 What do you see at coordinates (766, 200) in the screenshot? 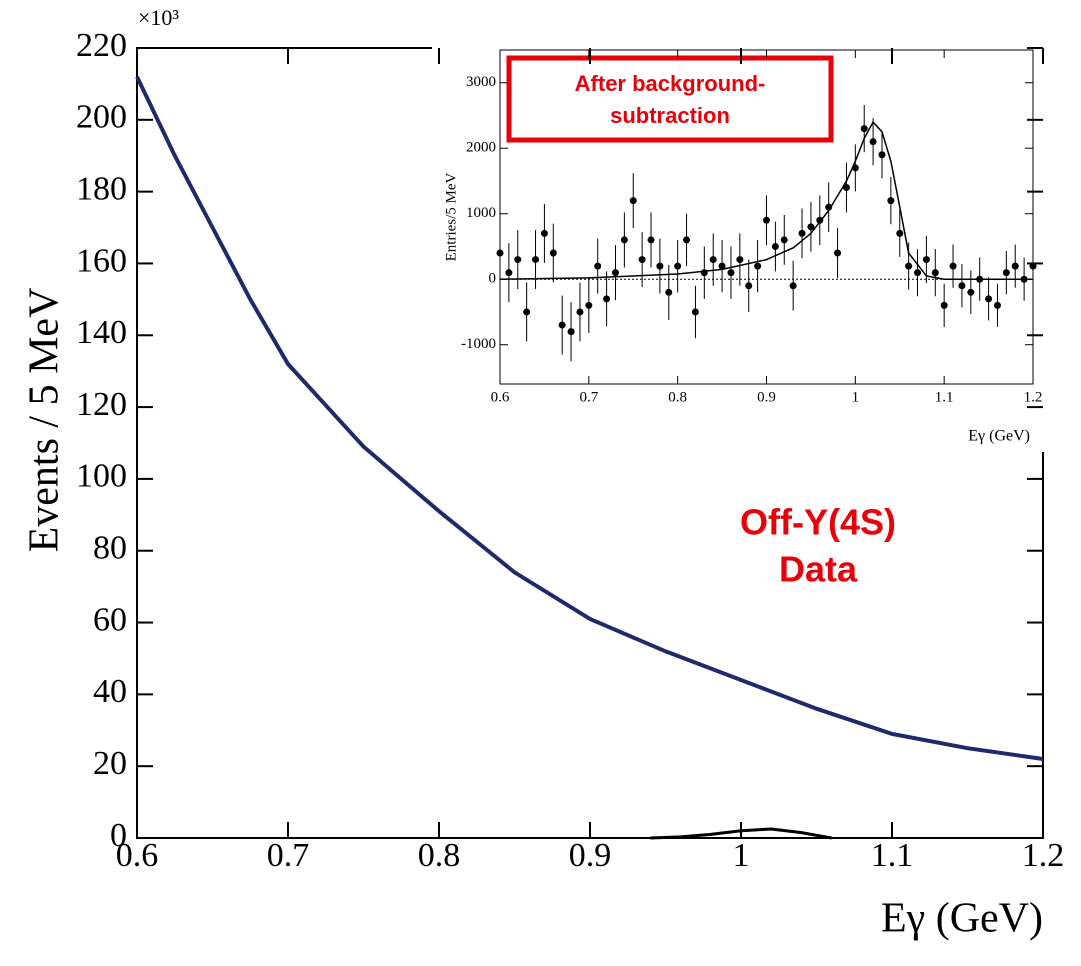
I see `fit-line` at bounding box center [766, 200].